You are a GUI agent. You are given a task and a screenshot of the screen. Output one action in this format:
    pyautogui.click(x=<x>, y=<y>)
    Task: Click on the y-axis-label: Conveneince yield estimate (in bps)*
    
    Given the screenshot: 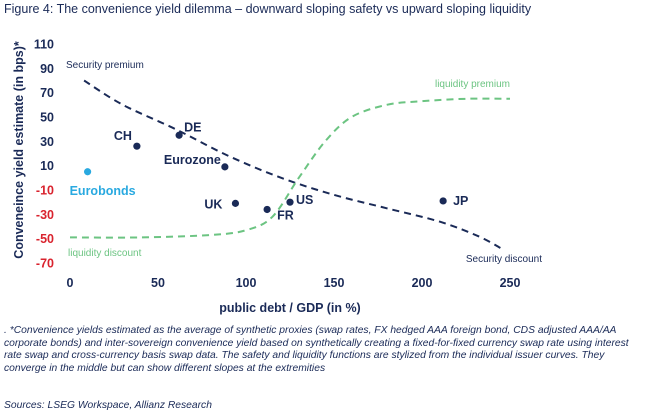 What is the action you would take?
    pyautogui.click(x=19, y=150)
    